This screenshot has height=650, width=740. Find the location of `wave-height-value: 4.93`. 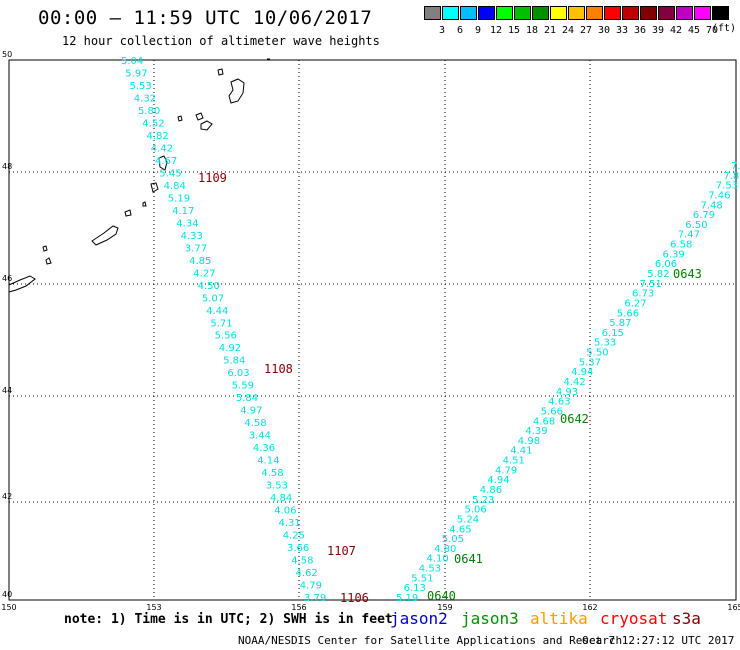

wave-height-value: 4.93 is located at coordinates (567, 392).